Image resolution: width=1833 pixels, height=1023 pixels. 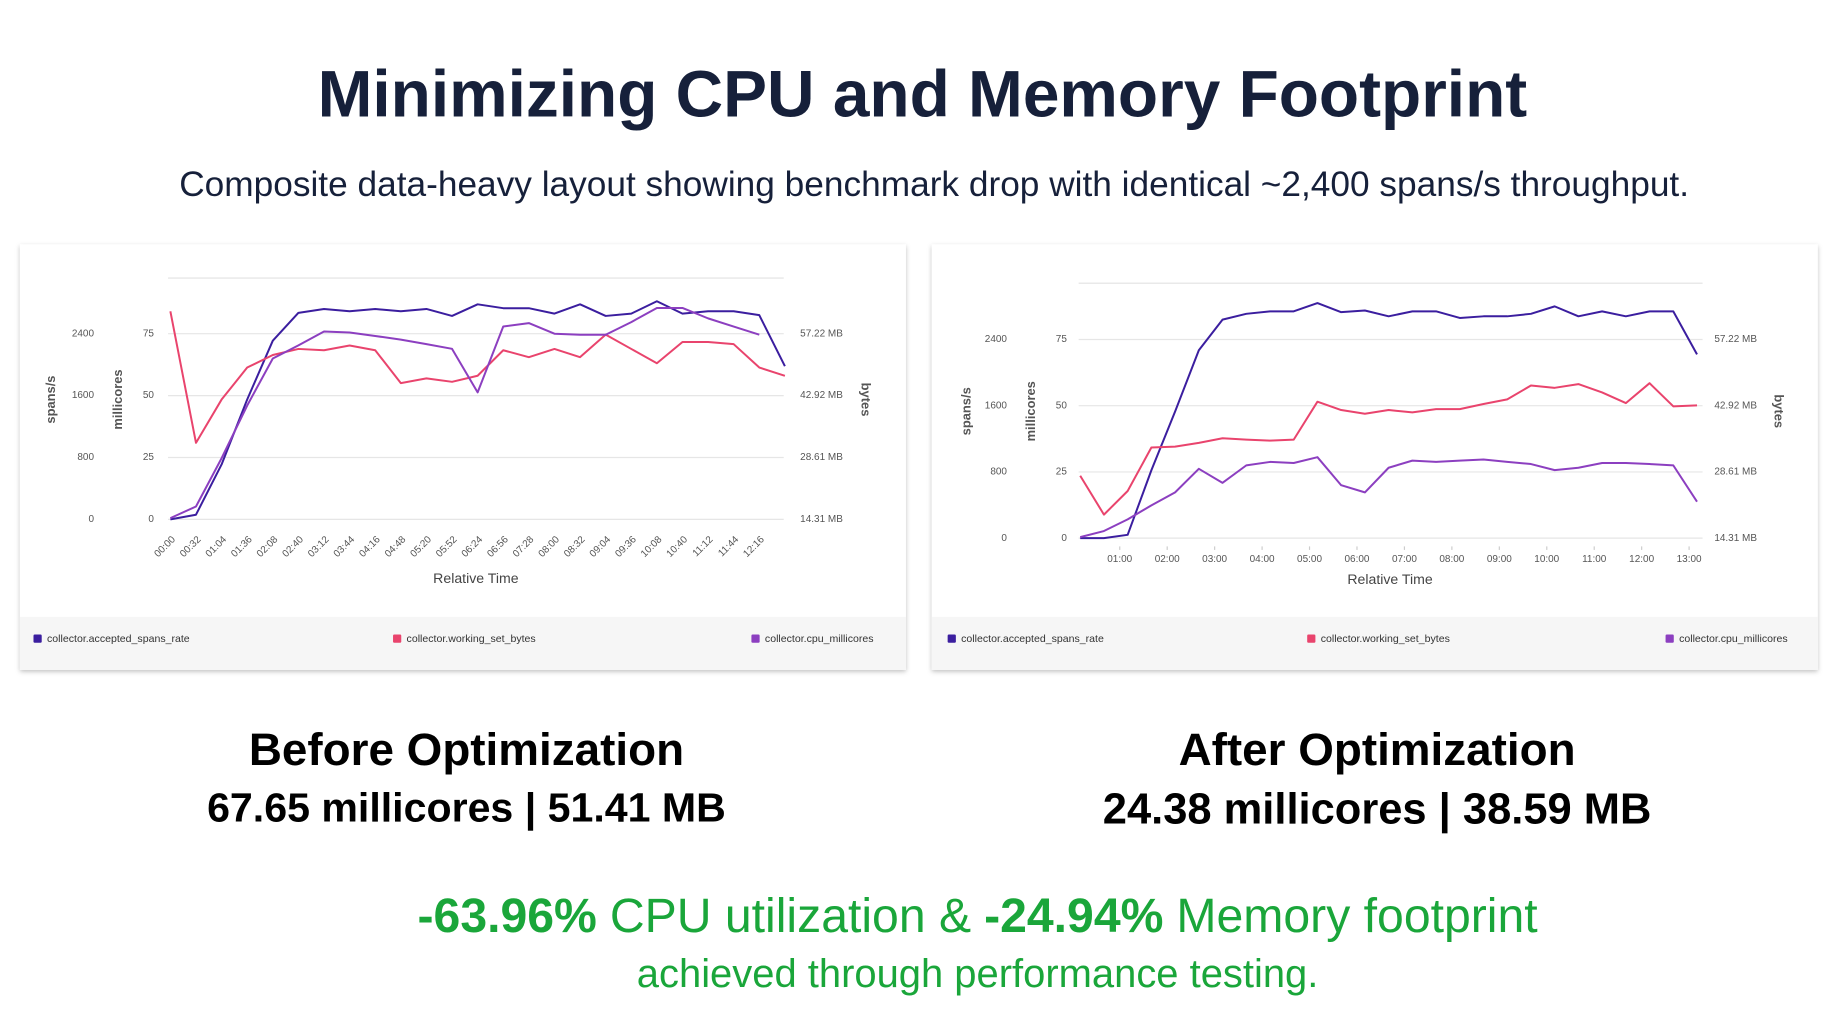 What do you see at coordinates (923, 93) in the screenshot?
I see `slide-title: Minimizing CPU and Memory Footprint` at bounding box center [923, 93].